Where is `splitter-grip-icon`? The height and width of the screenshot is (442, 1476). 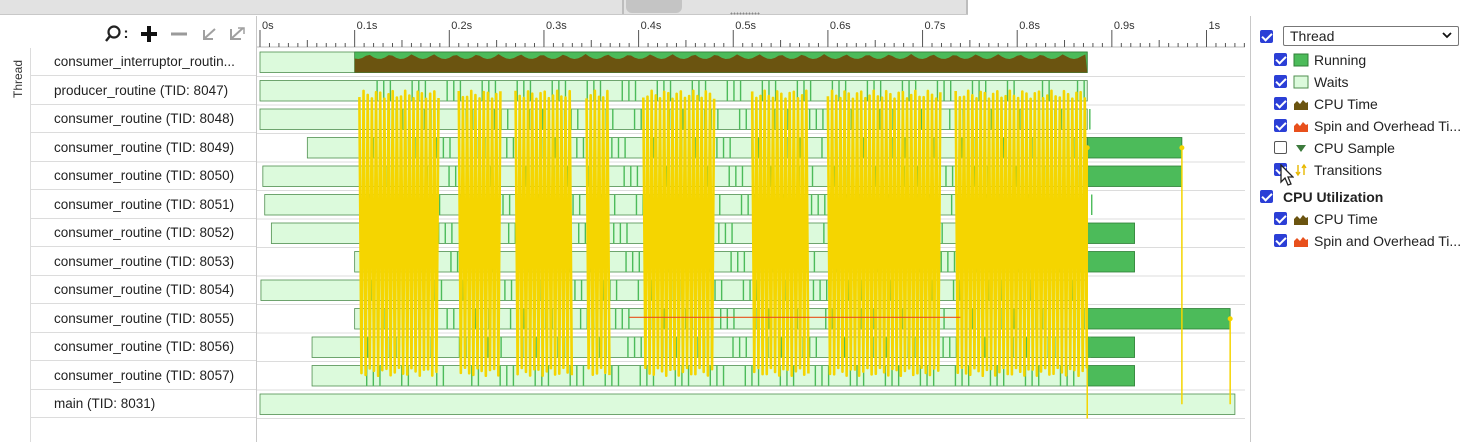
splitter-grip-icon is located at coordinates (745, 13).